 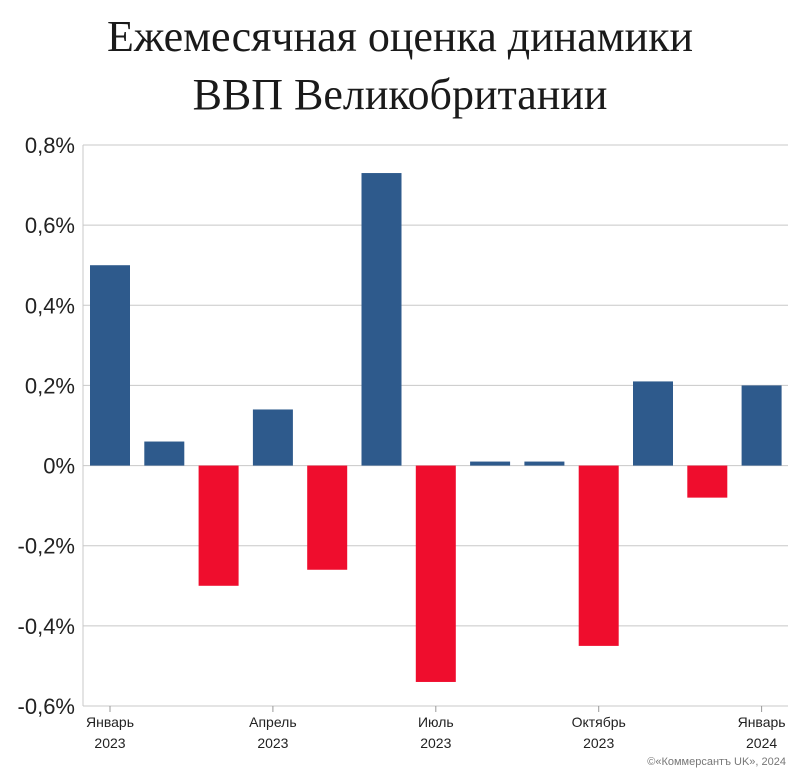 What do you see at coordinates (50, 225) in the screenshot?
I see `y-tick-label: 0,6%` at bounding box center [50, 225].